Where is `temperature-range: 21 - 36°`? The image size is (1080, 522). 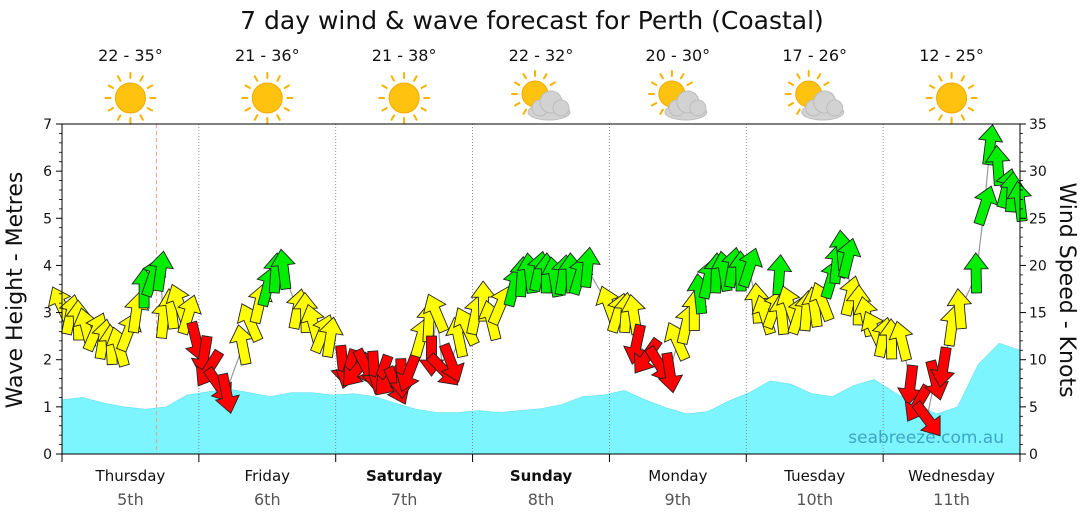
temperature-range: 21 - 36° is located at coordinates (267, 55).